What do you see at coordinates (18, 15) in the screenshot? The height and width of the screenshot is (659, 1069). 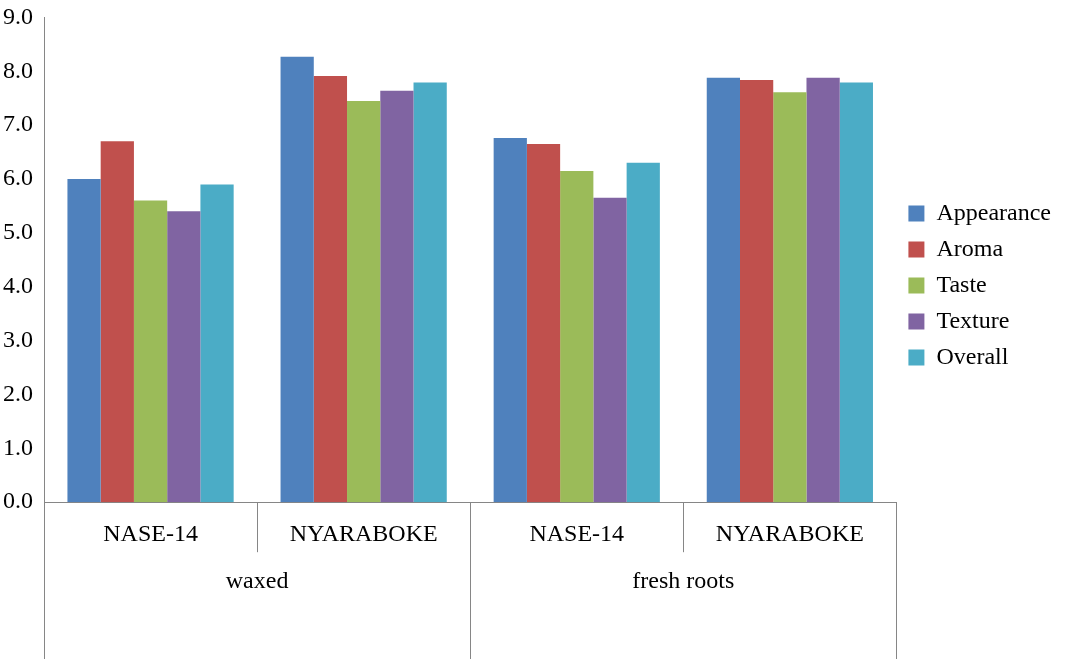 I see `y-tick-label: 9.0` at bounding box center [18, 15].